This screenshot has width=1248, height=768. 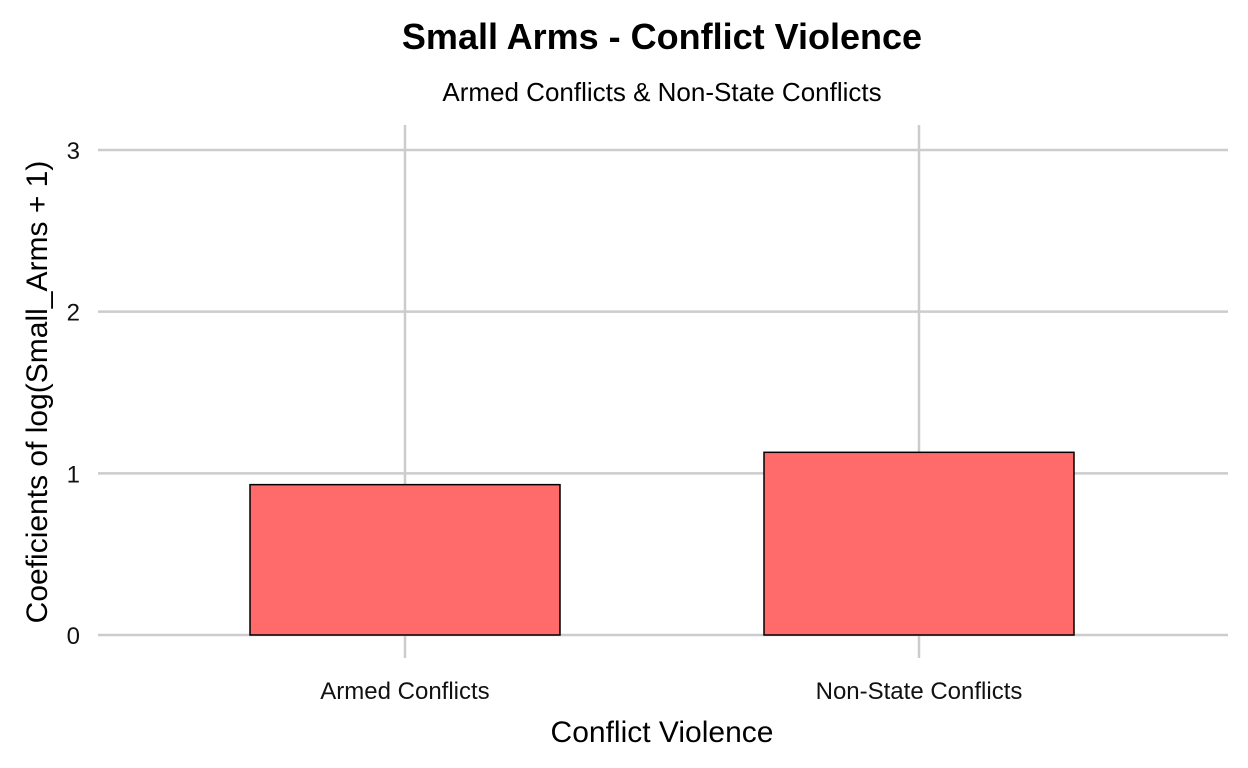 What do you see at coordinates (73, 474) in the screenshot?
I see `y-tick-label: 1` at bounding box center [73, 474].